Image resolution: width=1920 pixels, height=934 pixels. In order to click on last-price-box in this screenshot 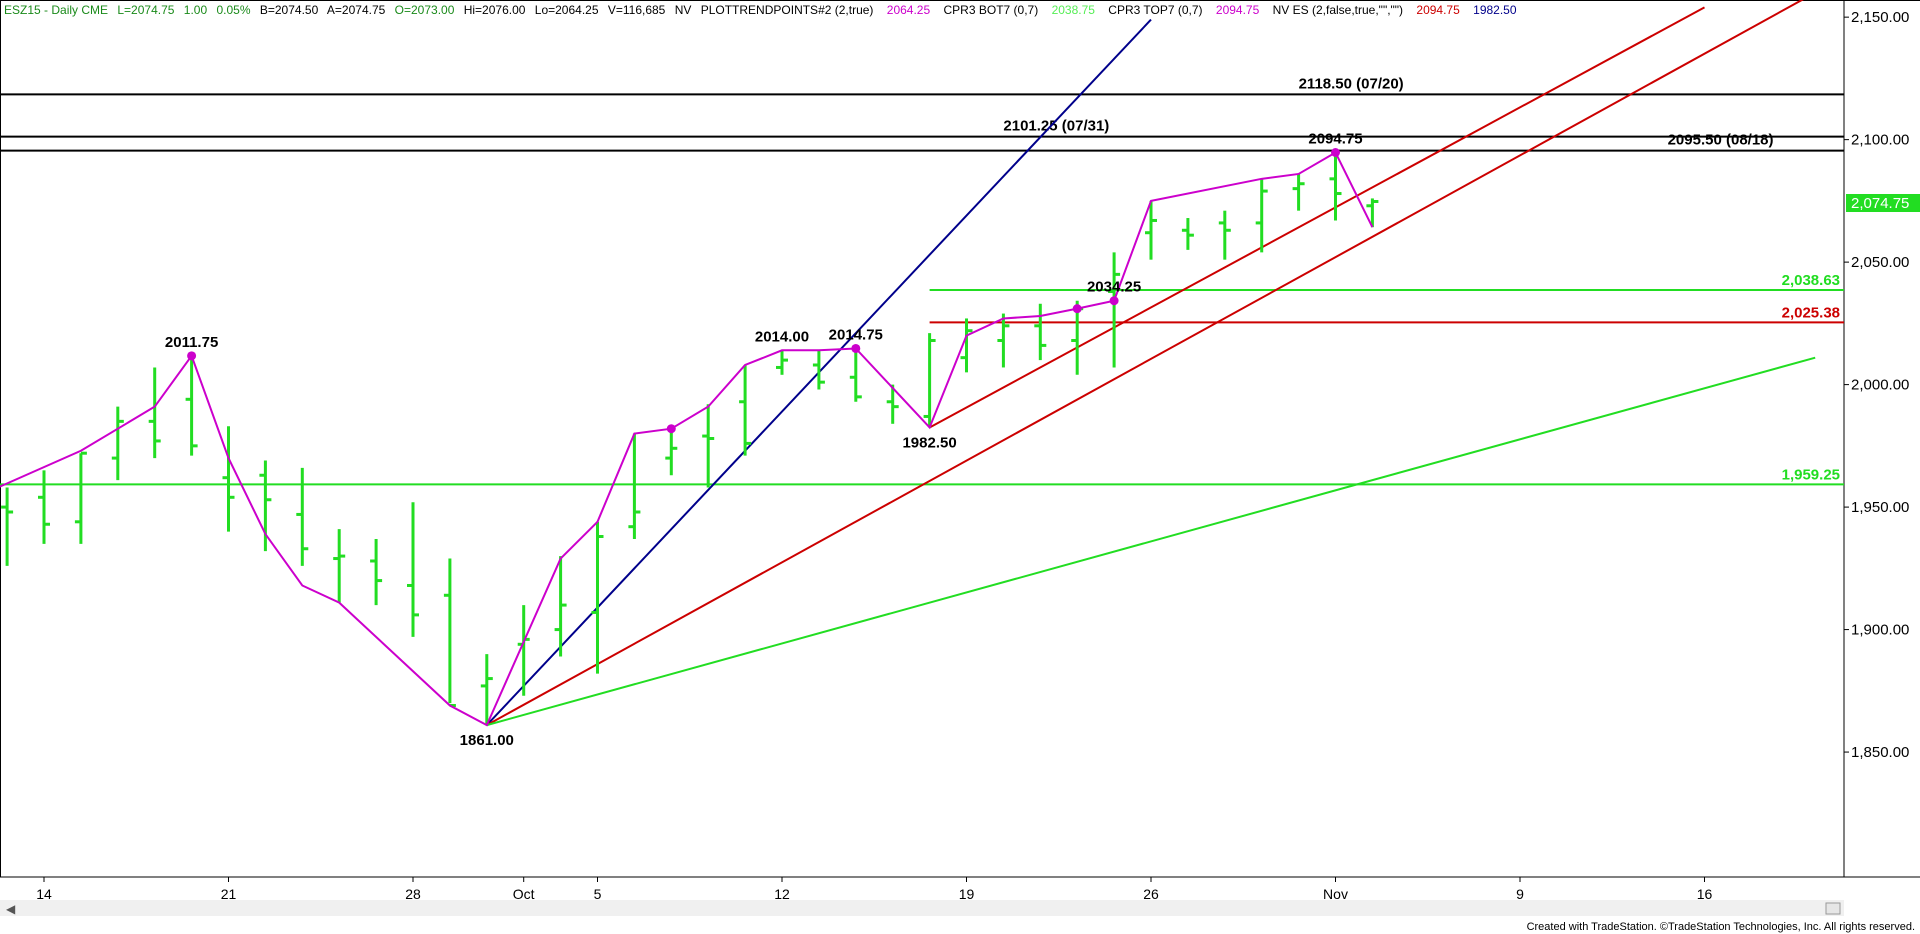, I will do `click(1883, 203)`.